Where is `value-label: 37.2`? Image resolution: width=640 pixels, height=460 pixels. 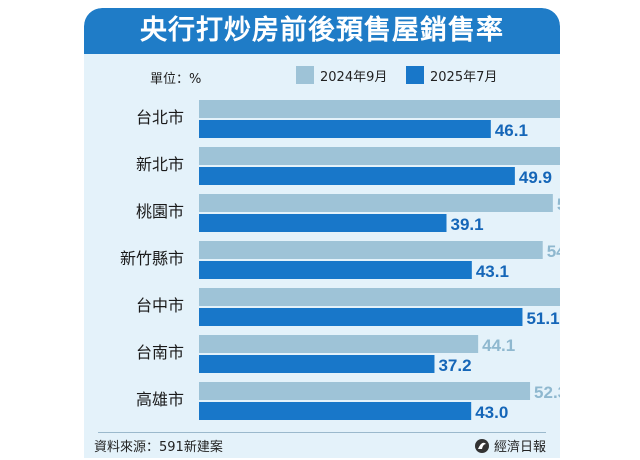 value-label: 37.2 is located at coordinates (454, 365).